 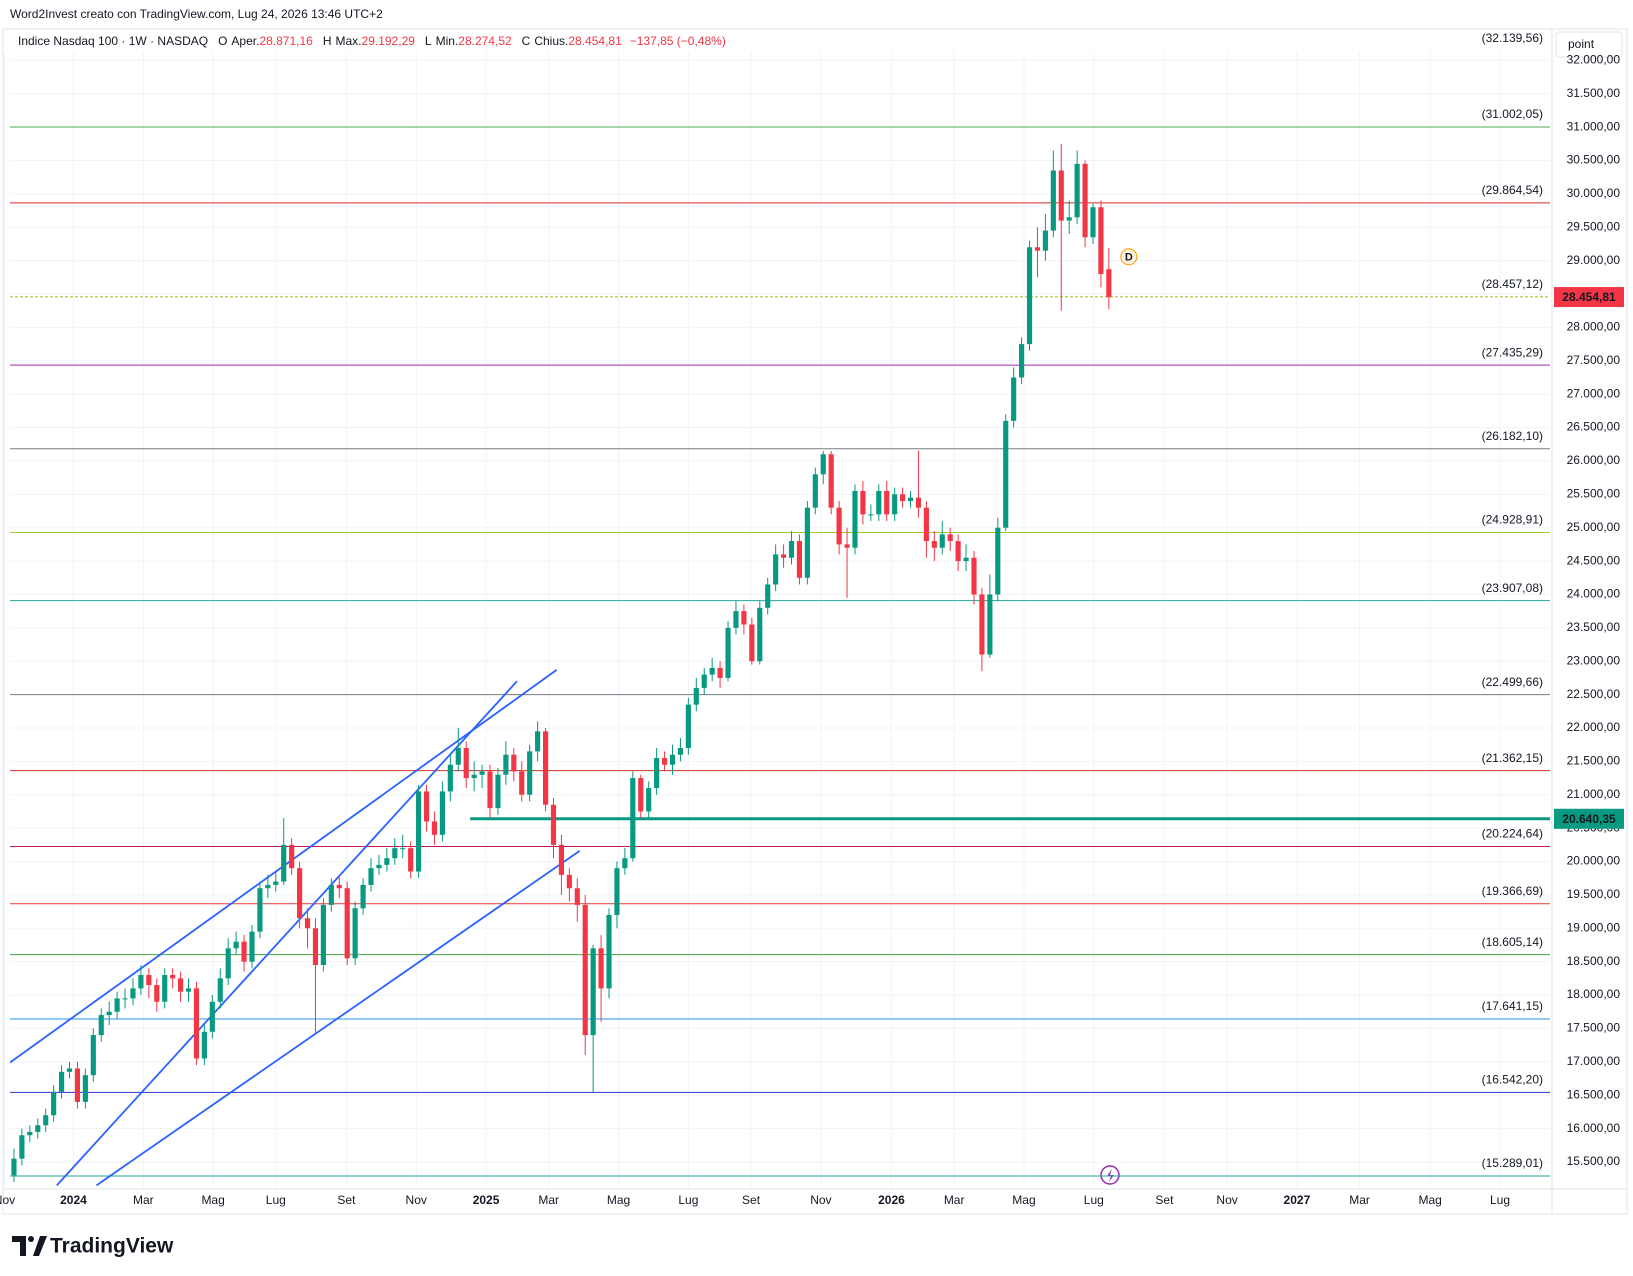 I want to click on logo-text: TradingView, so click(x=112, y=1246).